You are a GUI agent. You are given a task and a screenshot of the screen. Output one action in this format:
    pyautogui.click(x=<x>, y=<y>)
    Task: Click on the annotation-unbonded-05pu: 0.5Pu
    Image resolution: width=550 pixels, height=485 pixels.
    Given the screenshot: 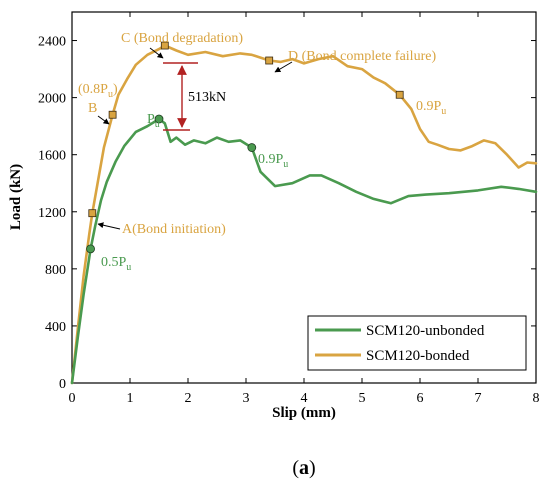 What is the action you would take?
    pyautogui.click(x=116, y=264)
    